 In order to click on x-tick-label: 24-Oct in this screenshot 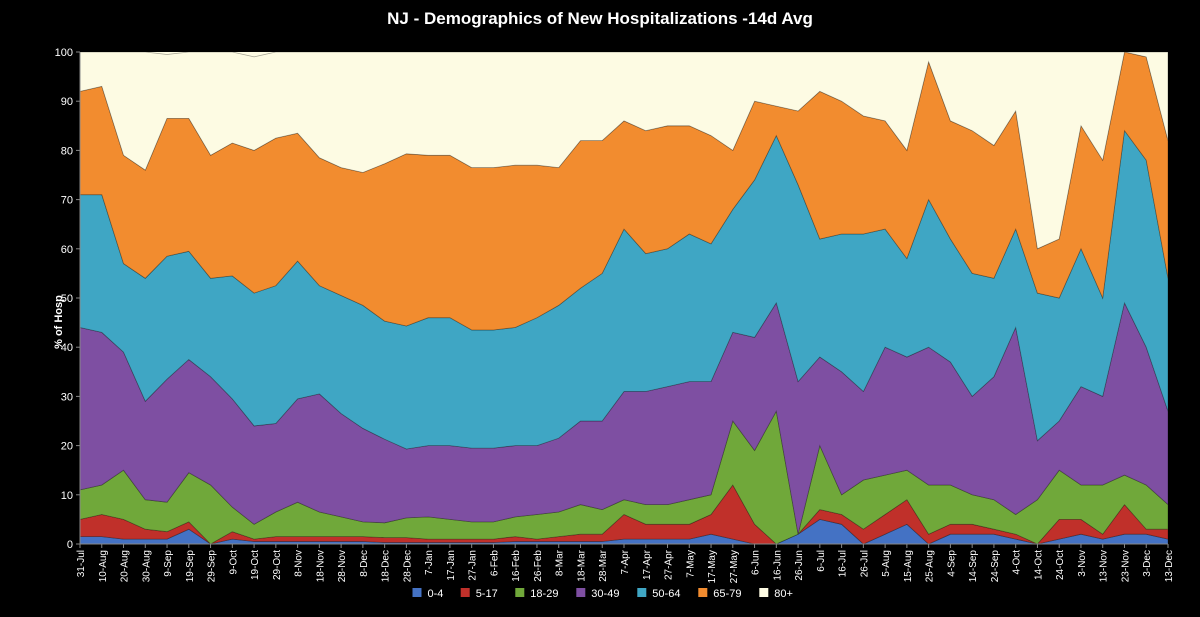, I will do `click(1060, 565)`.